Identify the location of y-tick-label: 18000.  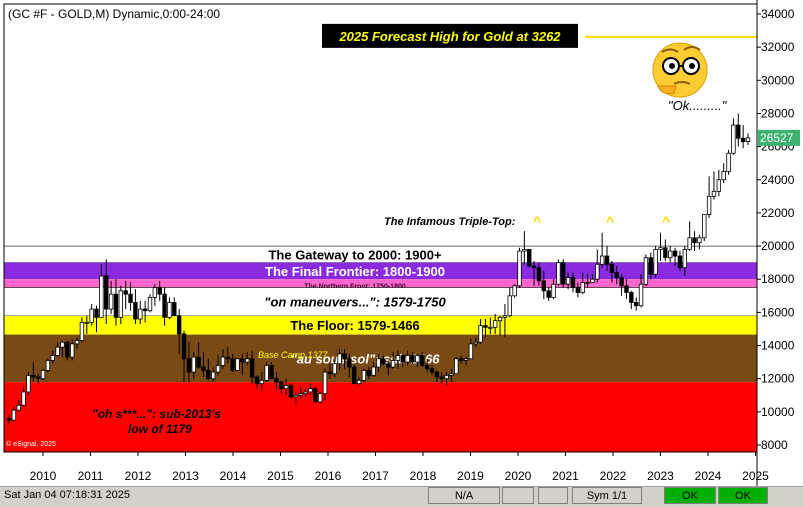
(778, 279).